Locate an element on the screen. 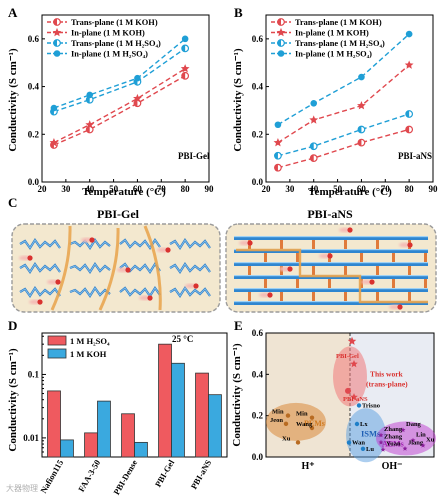 This screenshot has height=497, width=448. data-point-2-1-fill is located at coordinates (312, 146).